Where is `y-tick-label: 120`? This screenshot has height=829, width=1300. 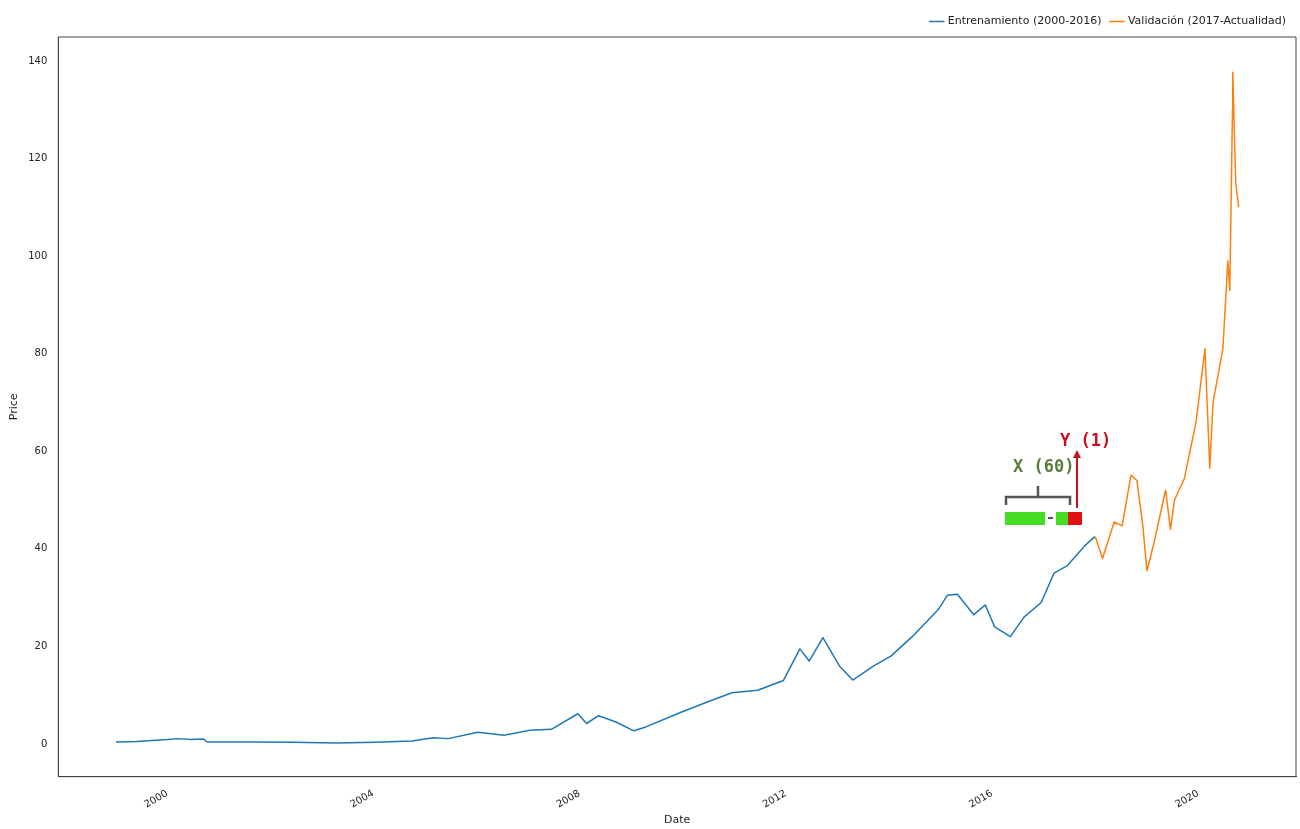
y-tick-label: 120 is located at coordinates (38, 158).